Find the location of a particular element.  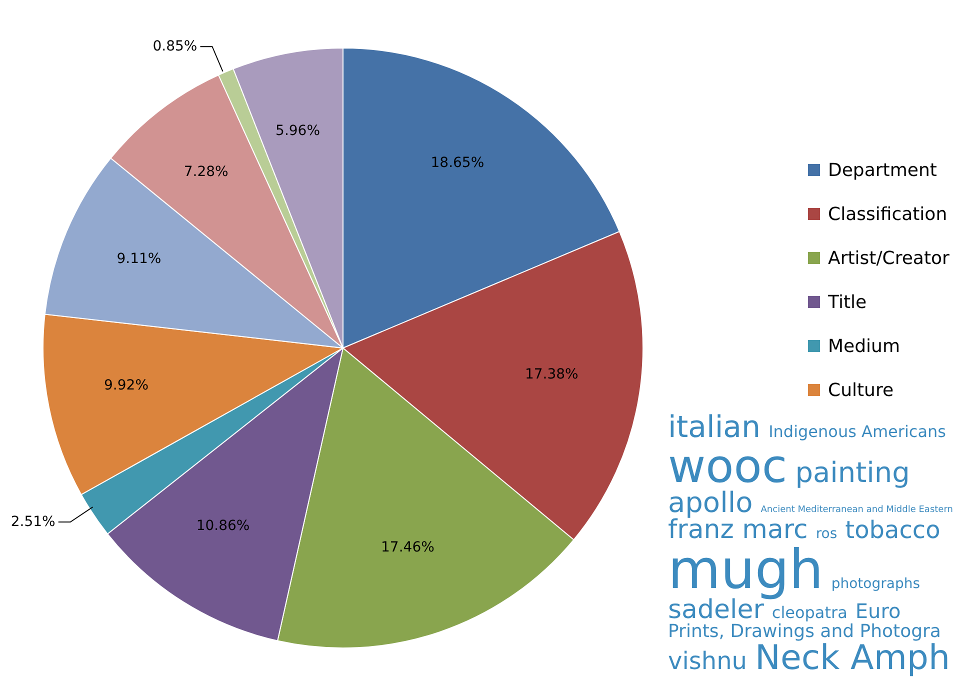

data-label: 17.38% is located at coordinates (551, 374).